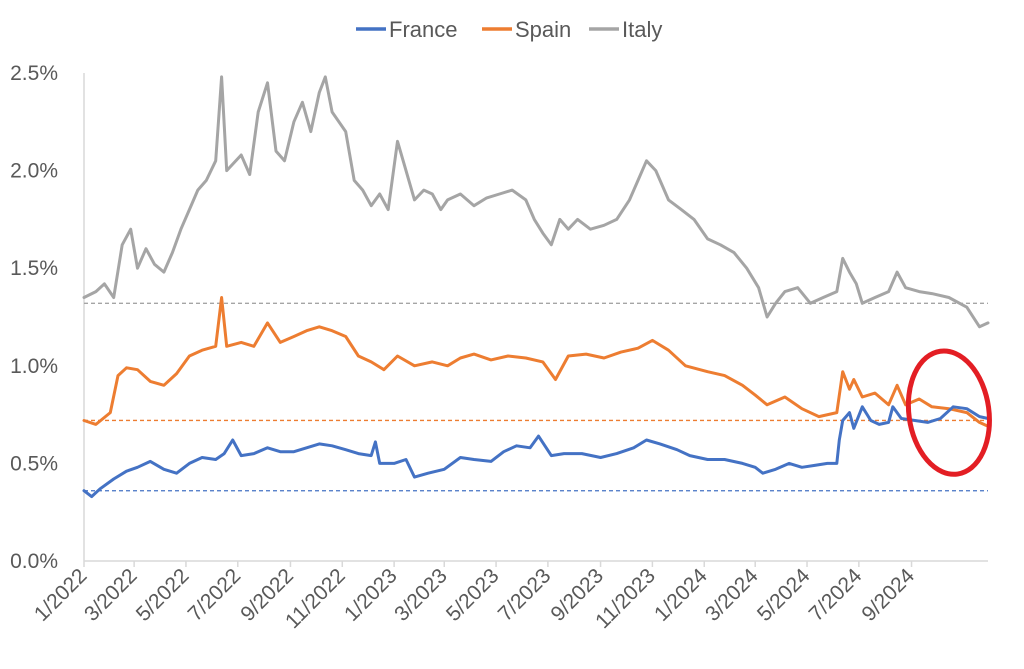 This screenshot has width=1024, height=669. Describe the element at coordinates (163, 595) in the screenshot. I see `x-tick-label: 5/2022` at that location.